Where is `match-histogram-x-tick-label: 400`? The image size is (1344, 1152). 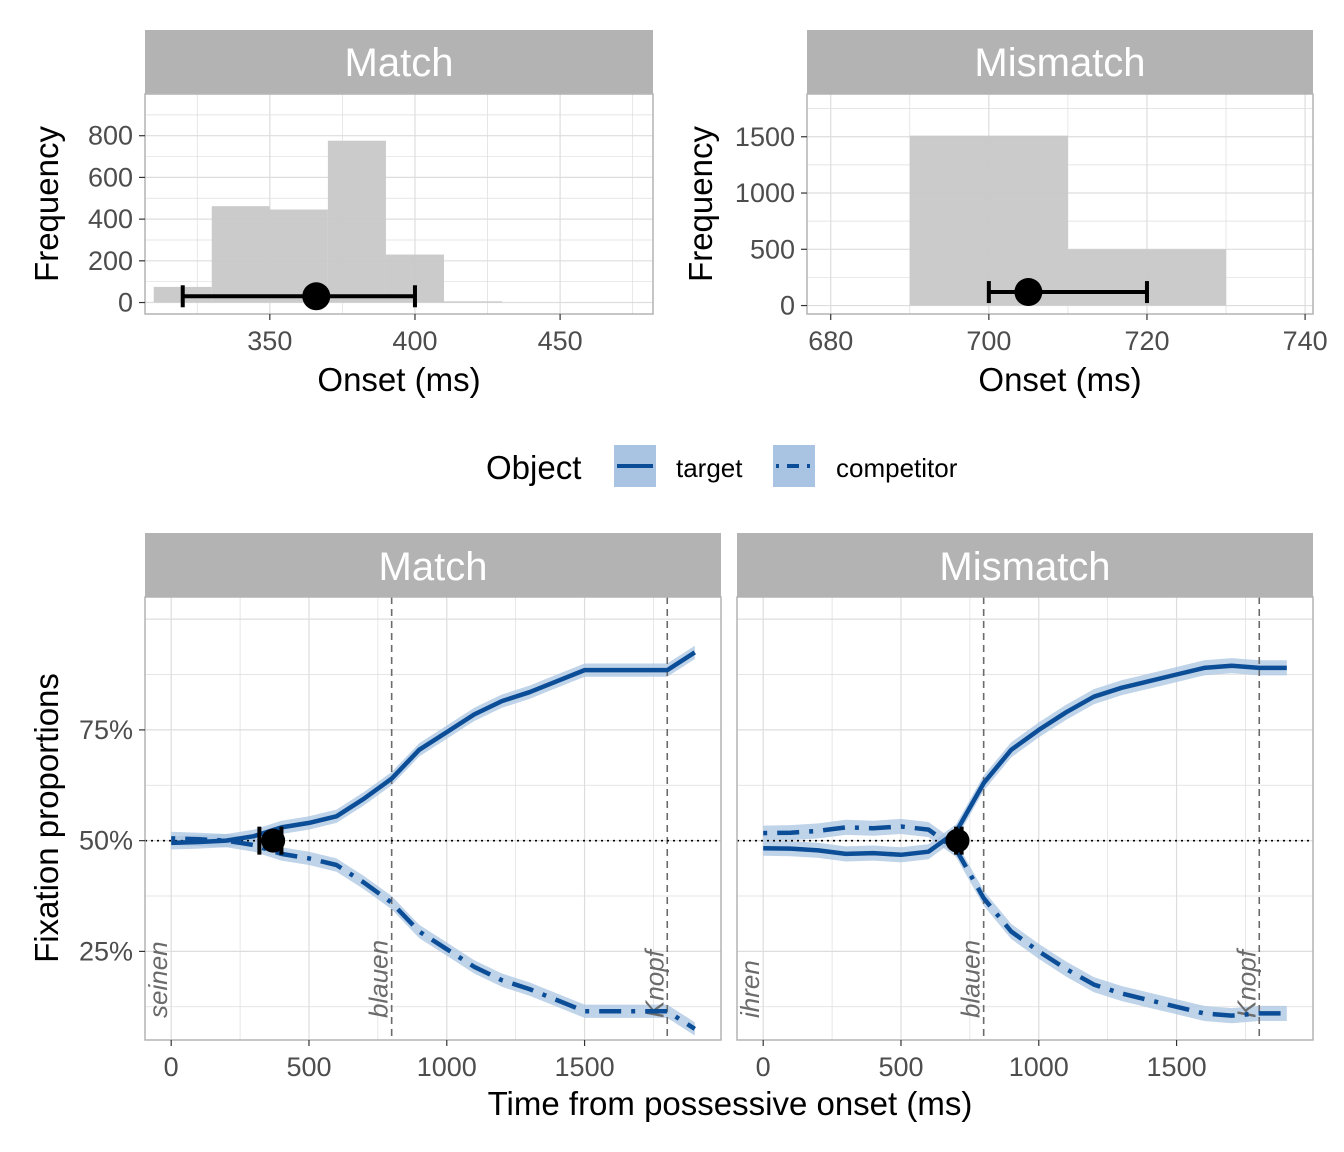 match-histogram-x-tick-label: 400 is located at coordinates (414, 341).